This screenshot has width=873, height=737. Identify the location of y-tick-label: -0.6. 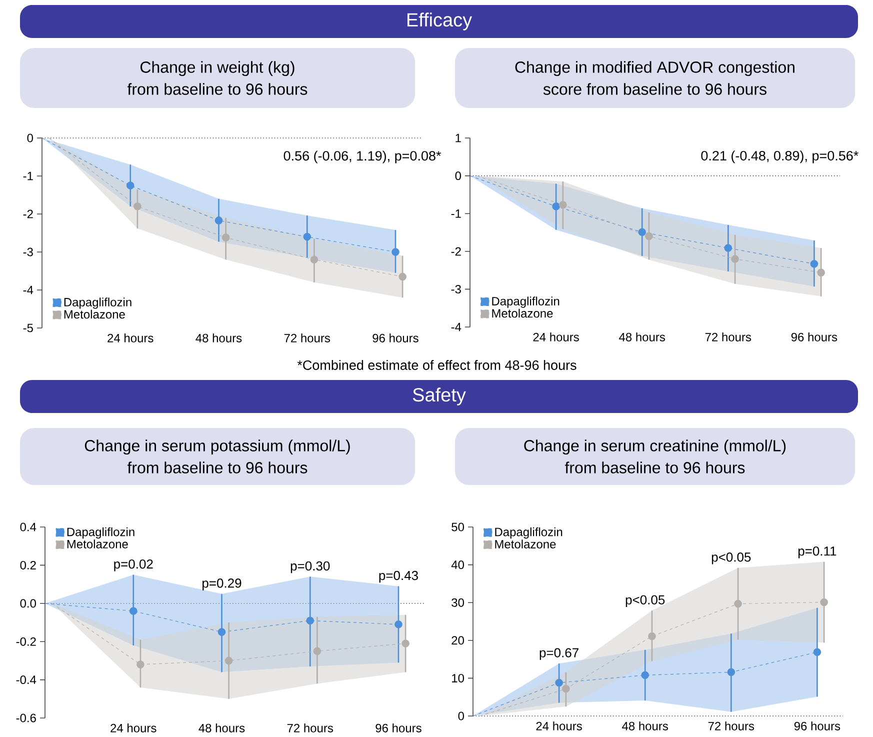
(26, 718).